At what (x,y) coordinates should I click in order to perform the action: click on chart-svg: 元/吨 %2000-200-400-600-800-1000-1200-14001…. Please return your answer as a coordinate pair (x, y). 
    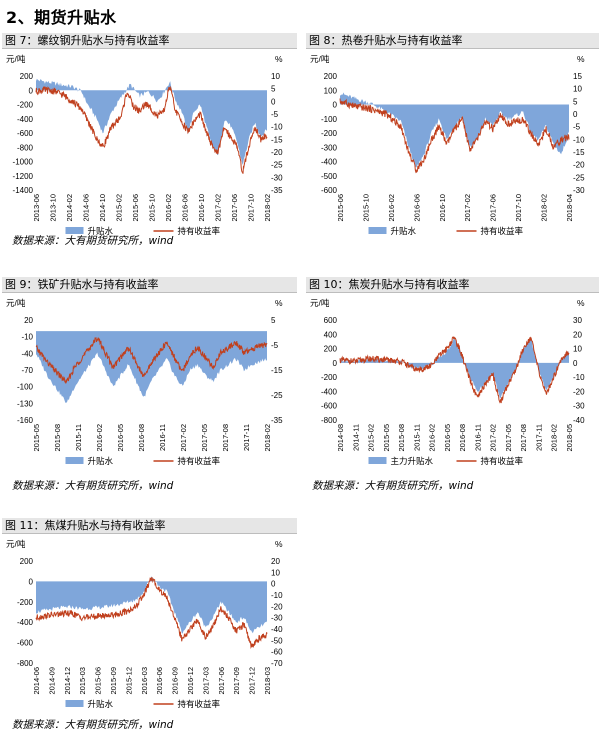
    Looking at the image, I should click on (144, 145).